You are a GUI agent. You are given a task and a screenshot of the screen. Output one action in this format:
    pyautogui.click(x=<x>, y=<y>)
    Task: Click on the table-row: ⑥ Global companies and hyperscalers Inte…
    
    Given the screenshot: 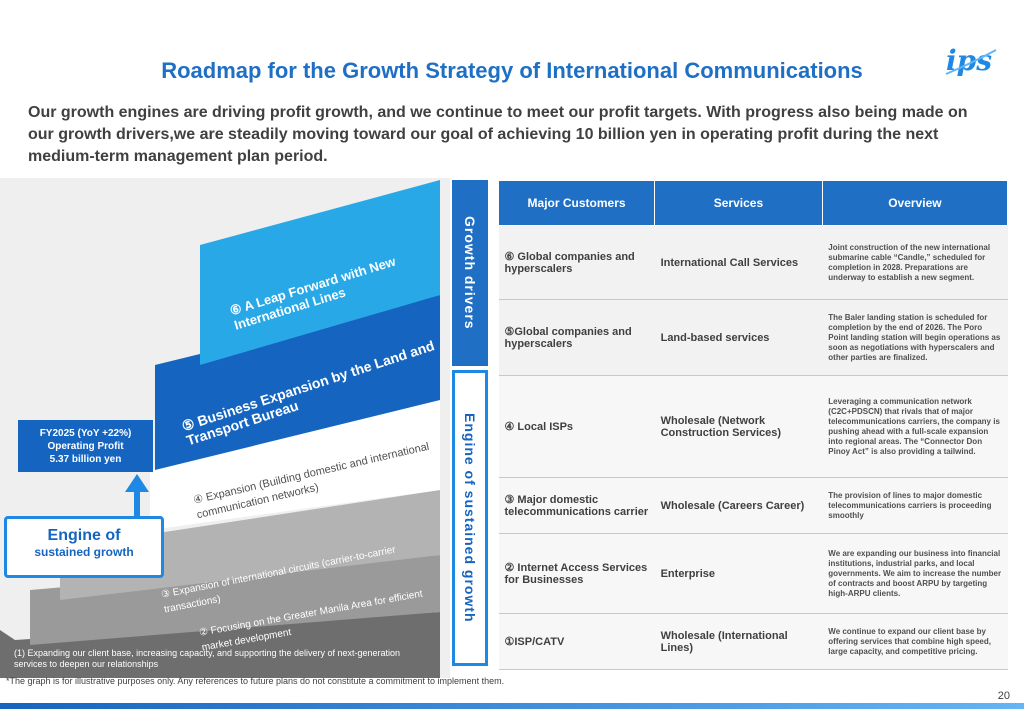 What is the action you would take?
    pyautogui.click(x=753, y=262)
    